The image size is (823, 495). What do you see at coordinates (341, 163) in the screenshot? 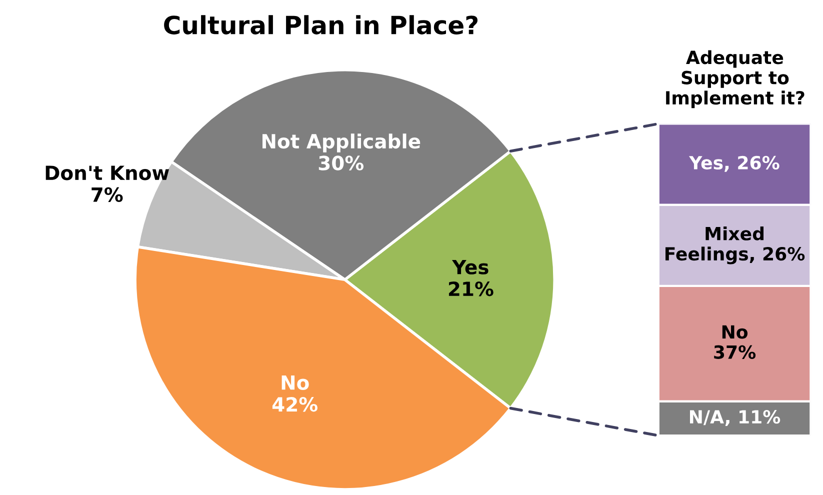
I see `data-label: 30%` at bounding box center [341, 163].